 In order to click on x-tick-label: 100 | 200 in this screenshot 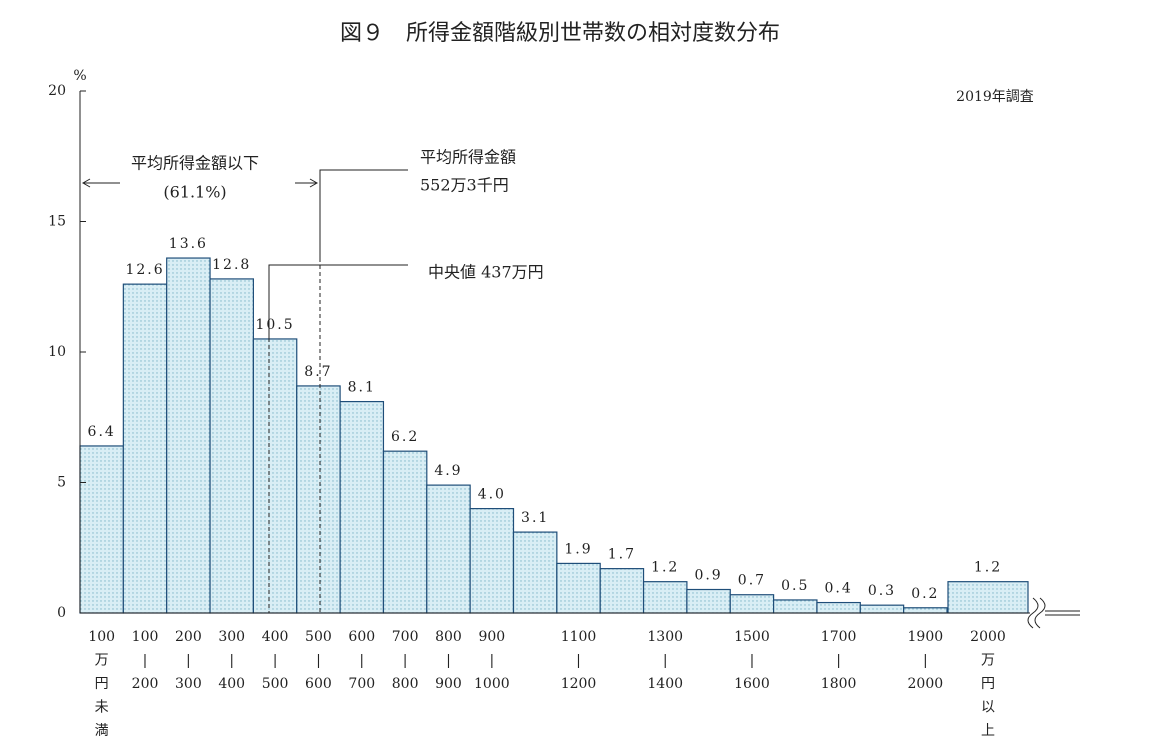, I will do `click(145, 660)`.